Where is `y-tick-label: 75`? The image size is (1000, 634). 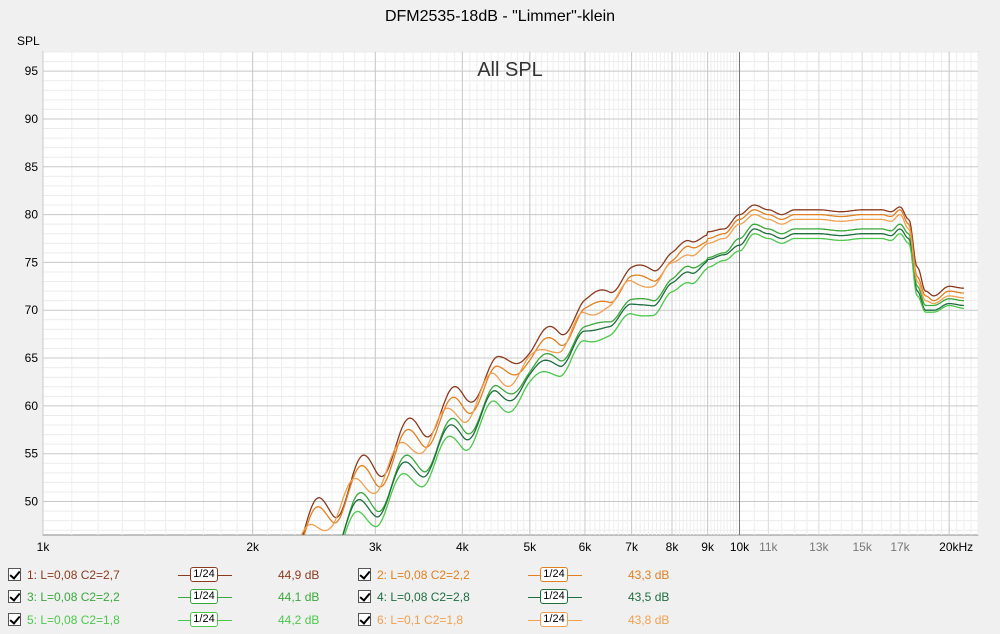
y-tick-label: 75 is located at coordinates (32, 262).